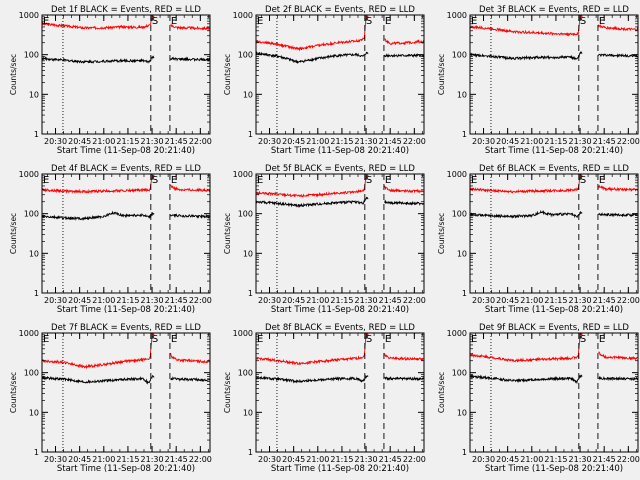  What do you see at coordinates (340, 169) in the screenshot?
I see `panel-title: Det 5f BLACK = Events, RED = LLD` at bounding box center [340, 169].